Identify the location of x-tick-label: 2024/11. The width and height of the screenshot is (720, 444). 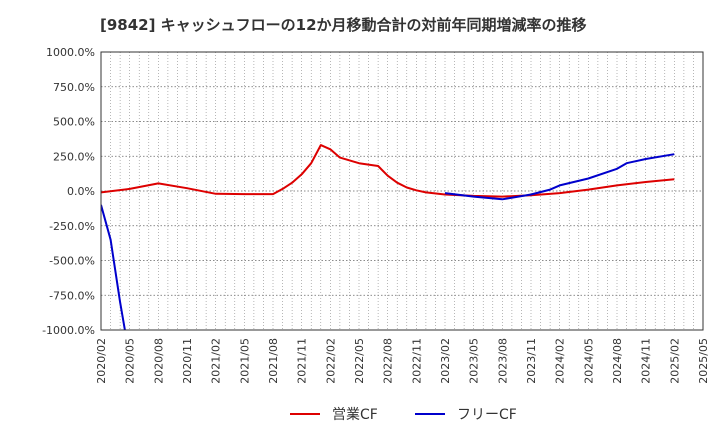
(646, 361).